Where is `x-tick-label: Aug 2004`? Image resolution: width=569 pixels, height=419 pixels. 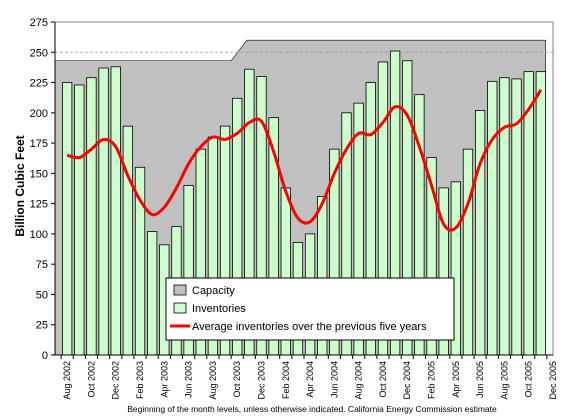
x-tick-label: Aug 2004 is located at coordinates (359, 380).